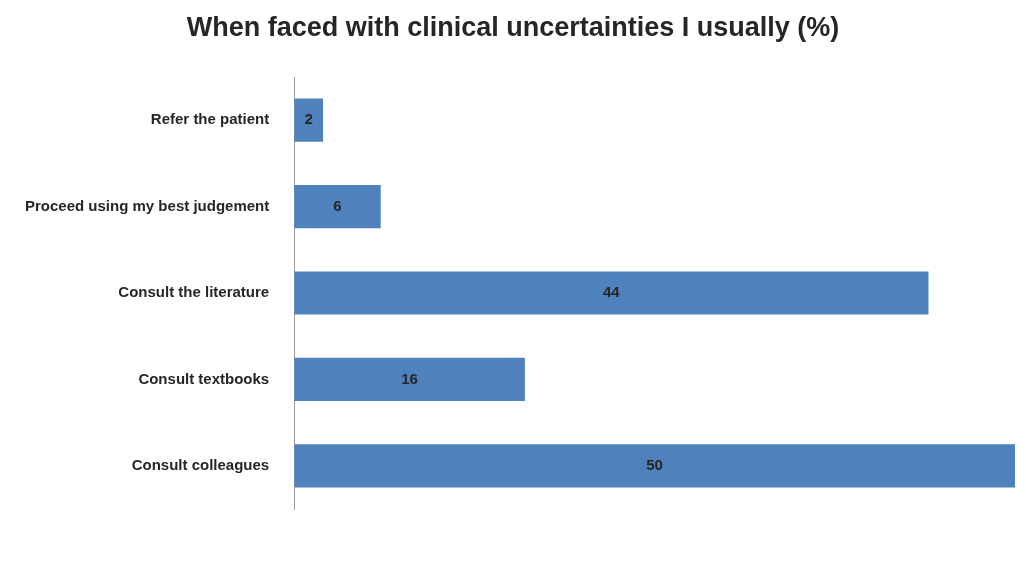  I want to click on data-label: 50, so click(654, 464).